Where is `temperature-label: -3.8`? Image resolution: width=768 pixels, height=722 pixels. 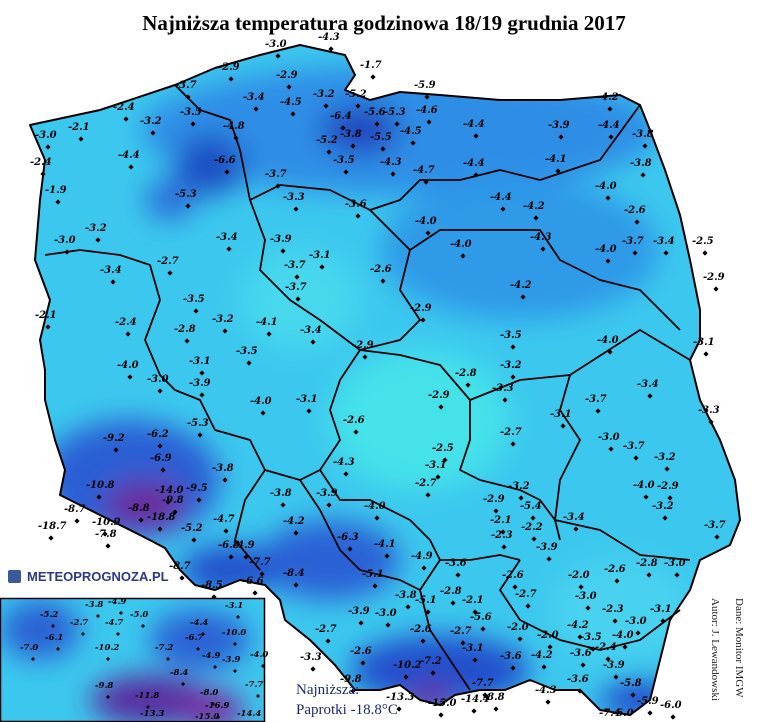 temperature-label: -3.8 is located at coordinates (643, 134).